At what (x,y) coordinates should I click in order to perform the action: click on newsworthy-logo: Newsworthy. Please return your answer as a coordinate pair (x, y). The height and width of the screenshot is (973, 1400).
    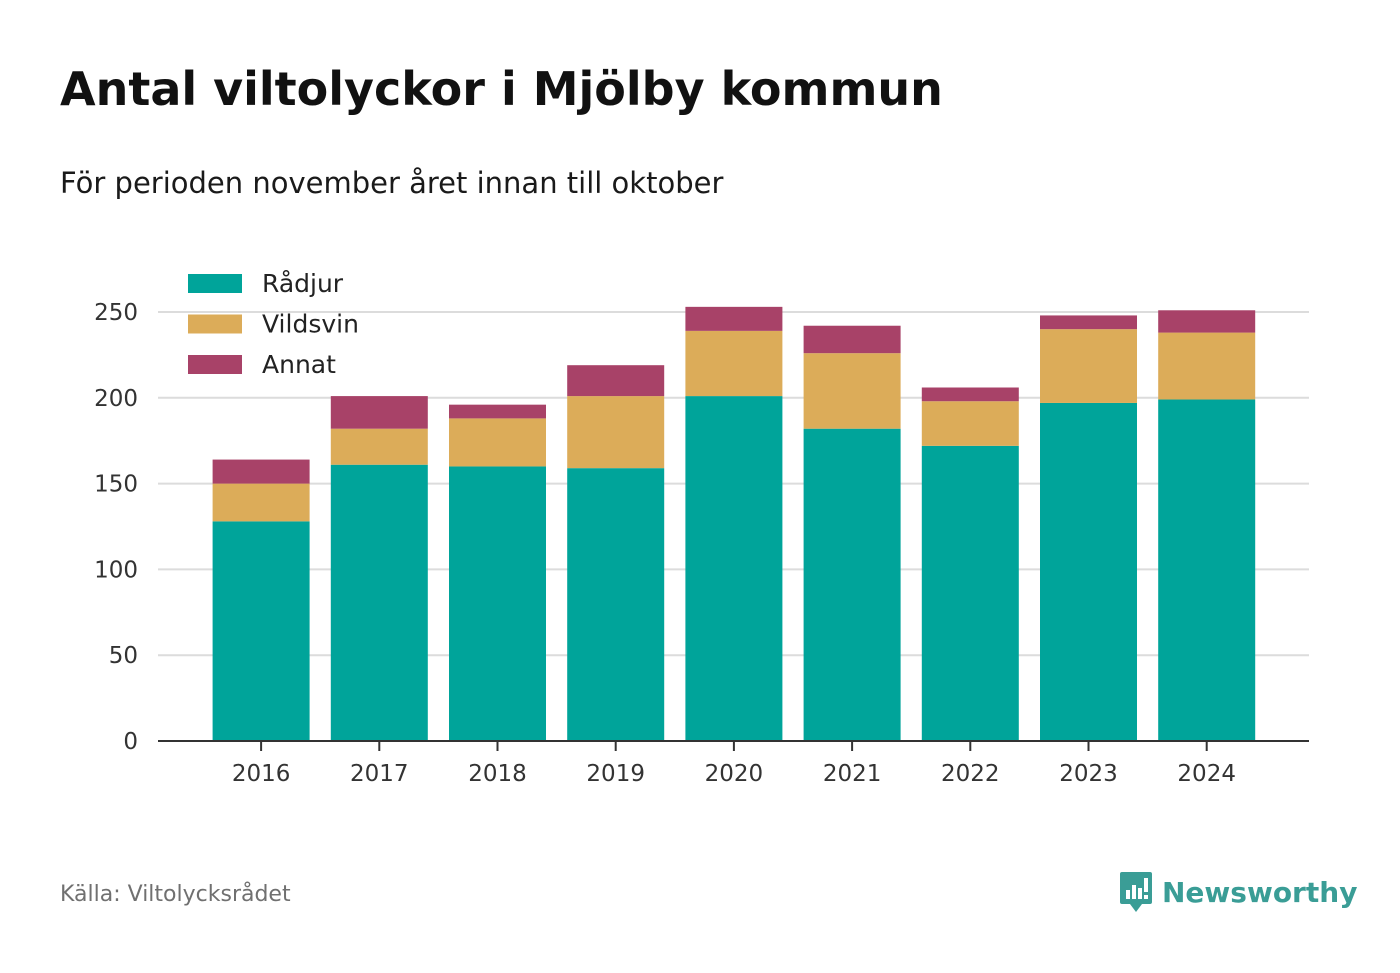
    Looking at the image, I should click on (1237, 892).